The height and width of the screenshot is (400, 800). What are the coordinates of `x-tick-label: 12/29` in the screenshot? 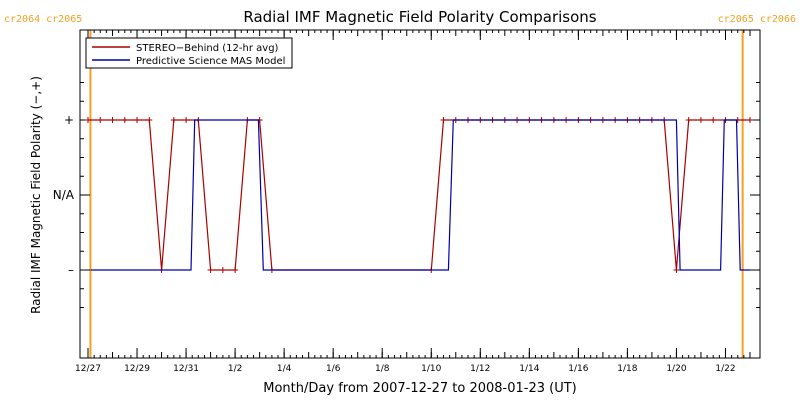 It's located at (137, 369).